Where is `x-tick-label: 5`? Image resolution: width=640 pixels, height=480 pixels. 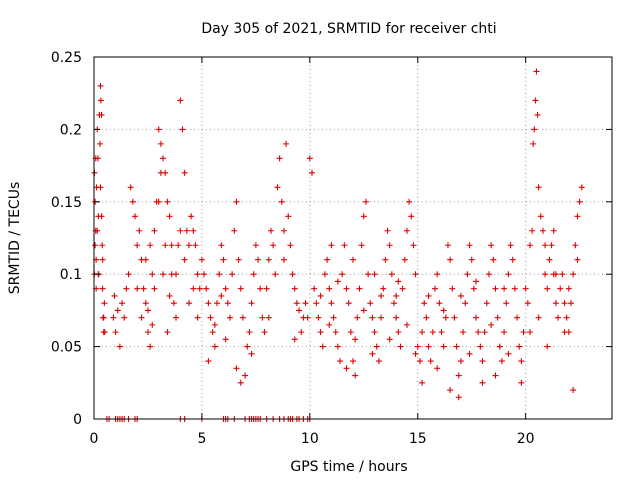
x-tick-label: 5 is located at coordinates (201, 439).